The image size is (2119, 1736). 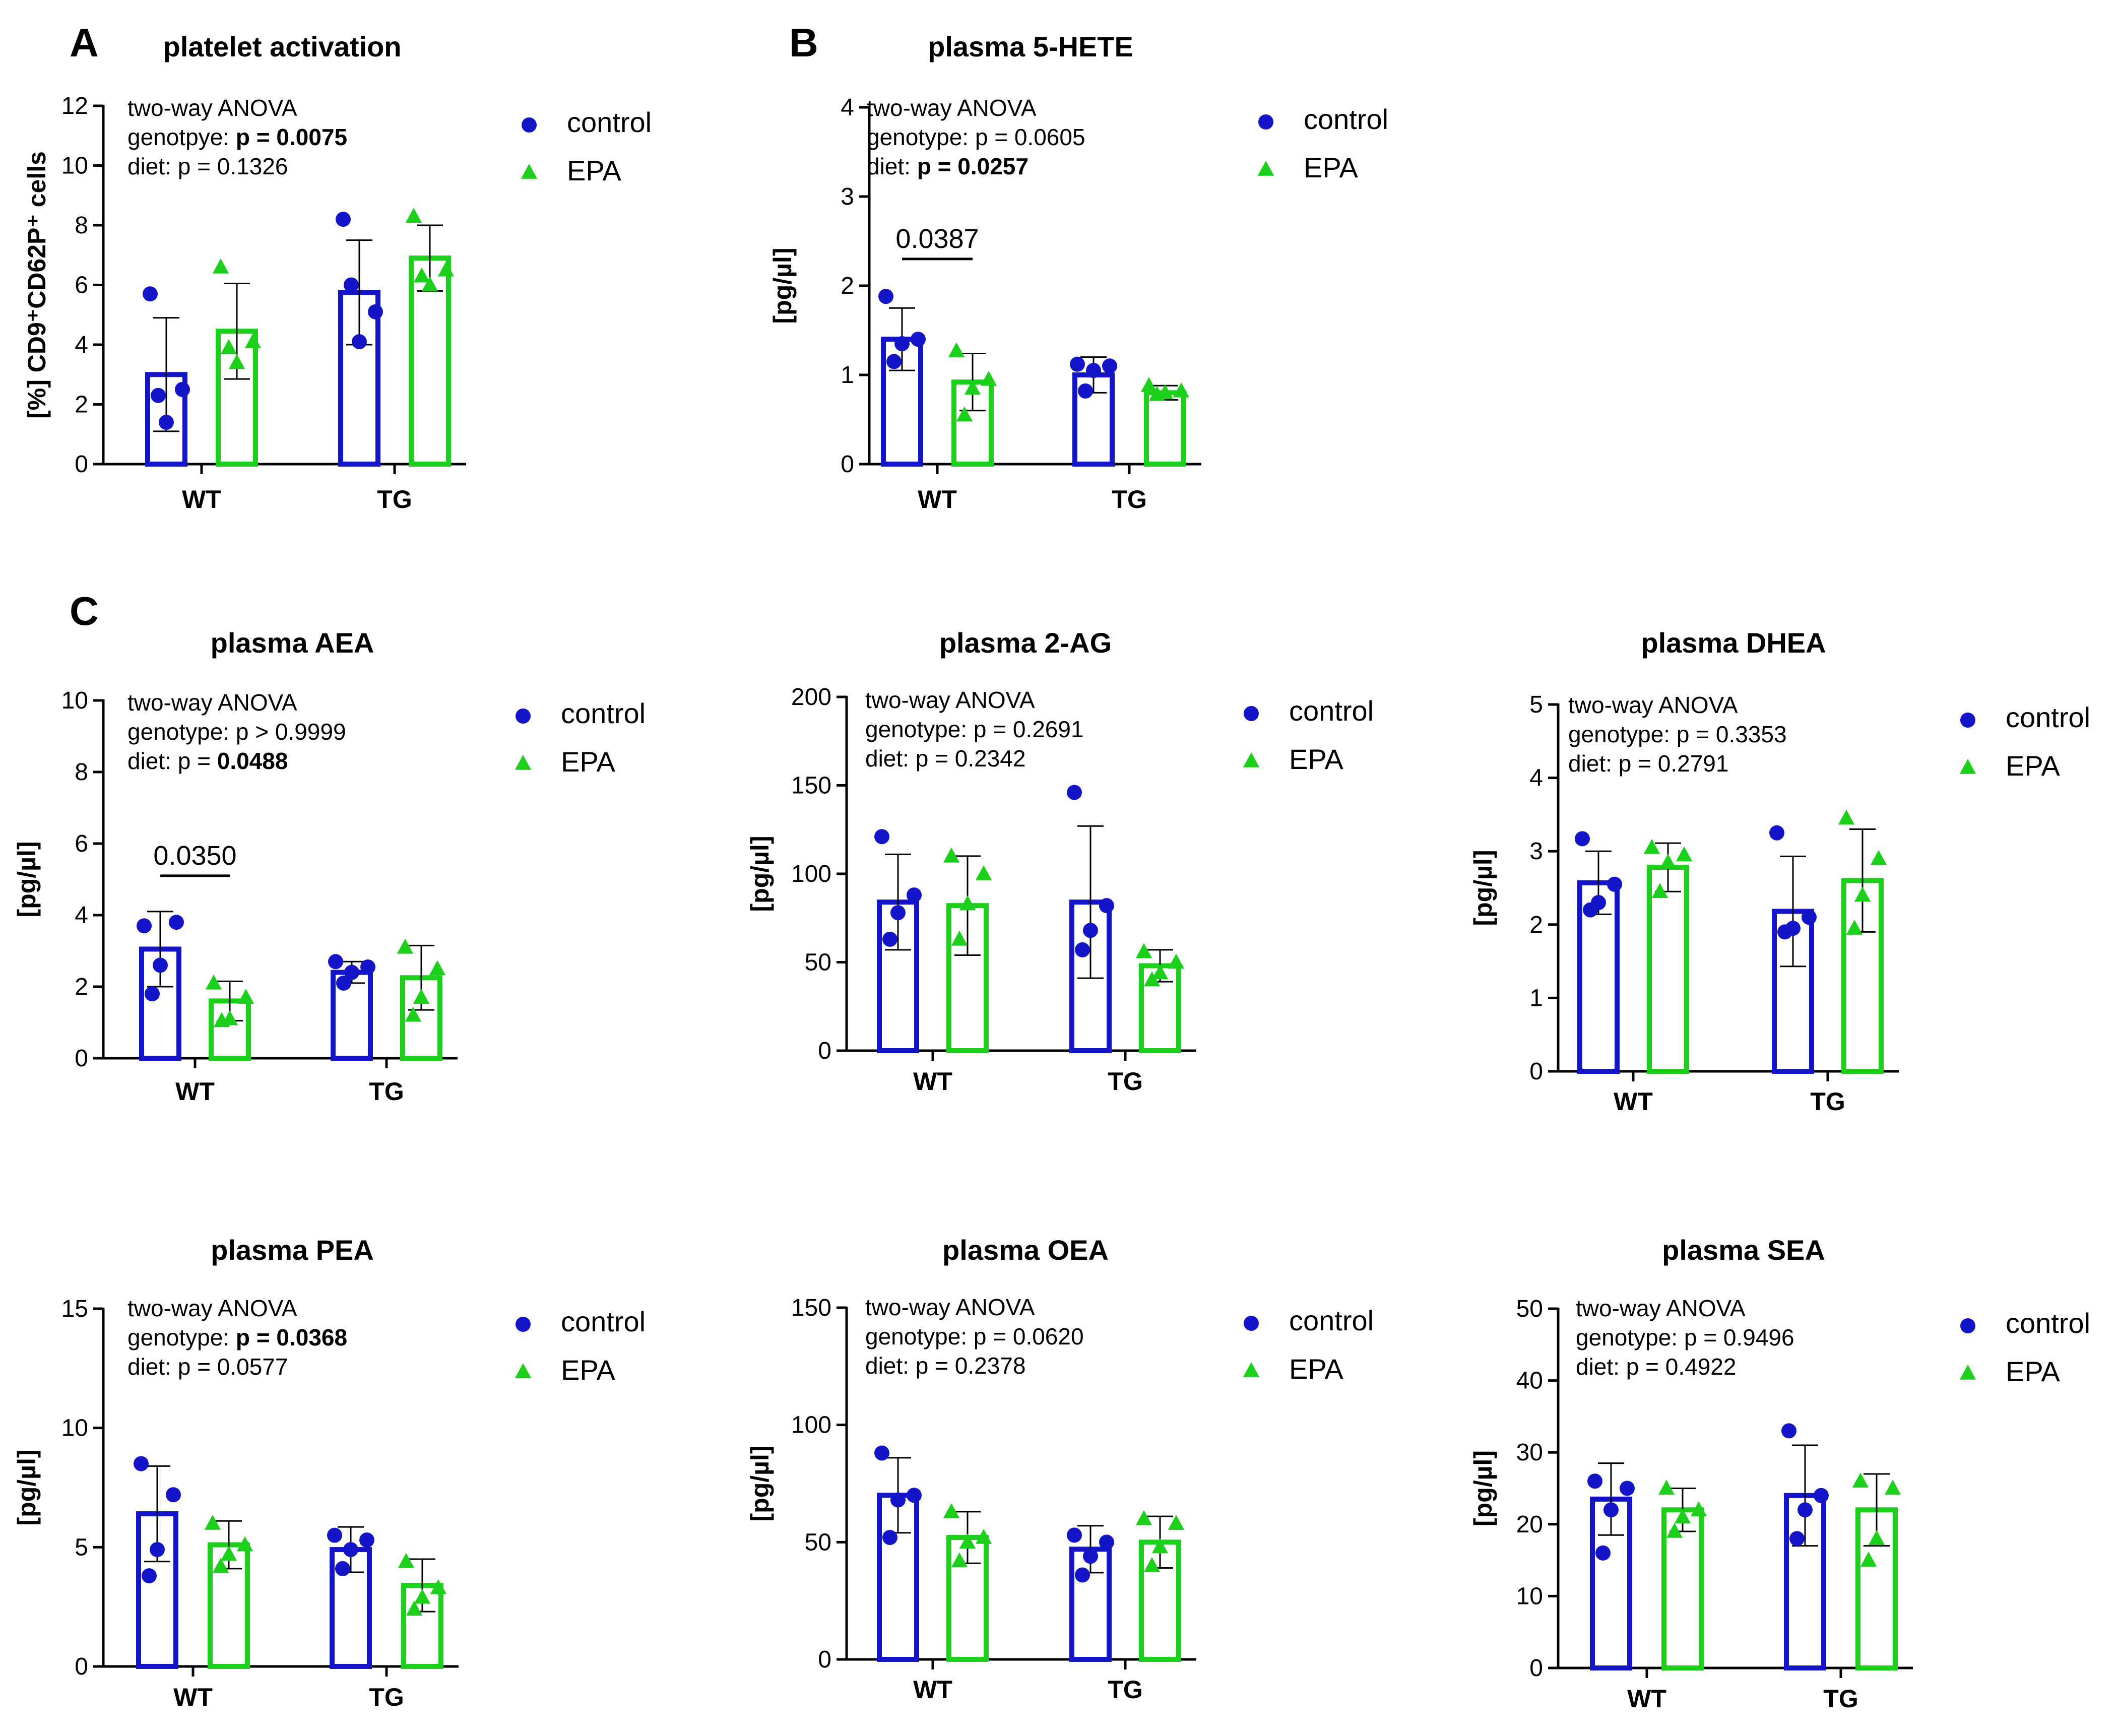 I want to click on y-tick-label: 1, so click(x=1536, y=998).